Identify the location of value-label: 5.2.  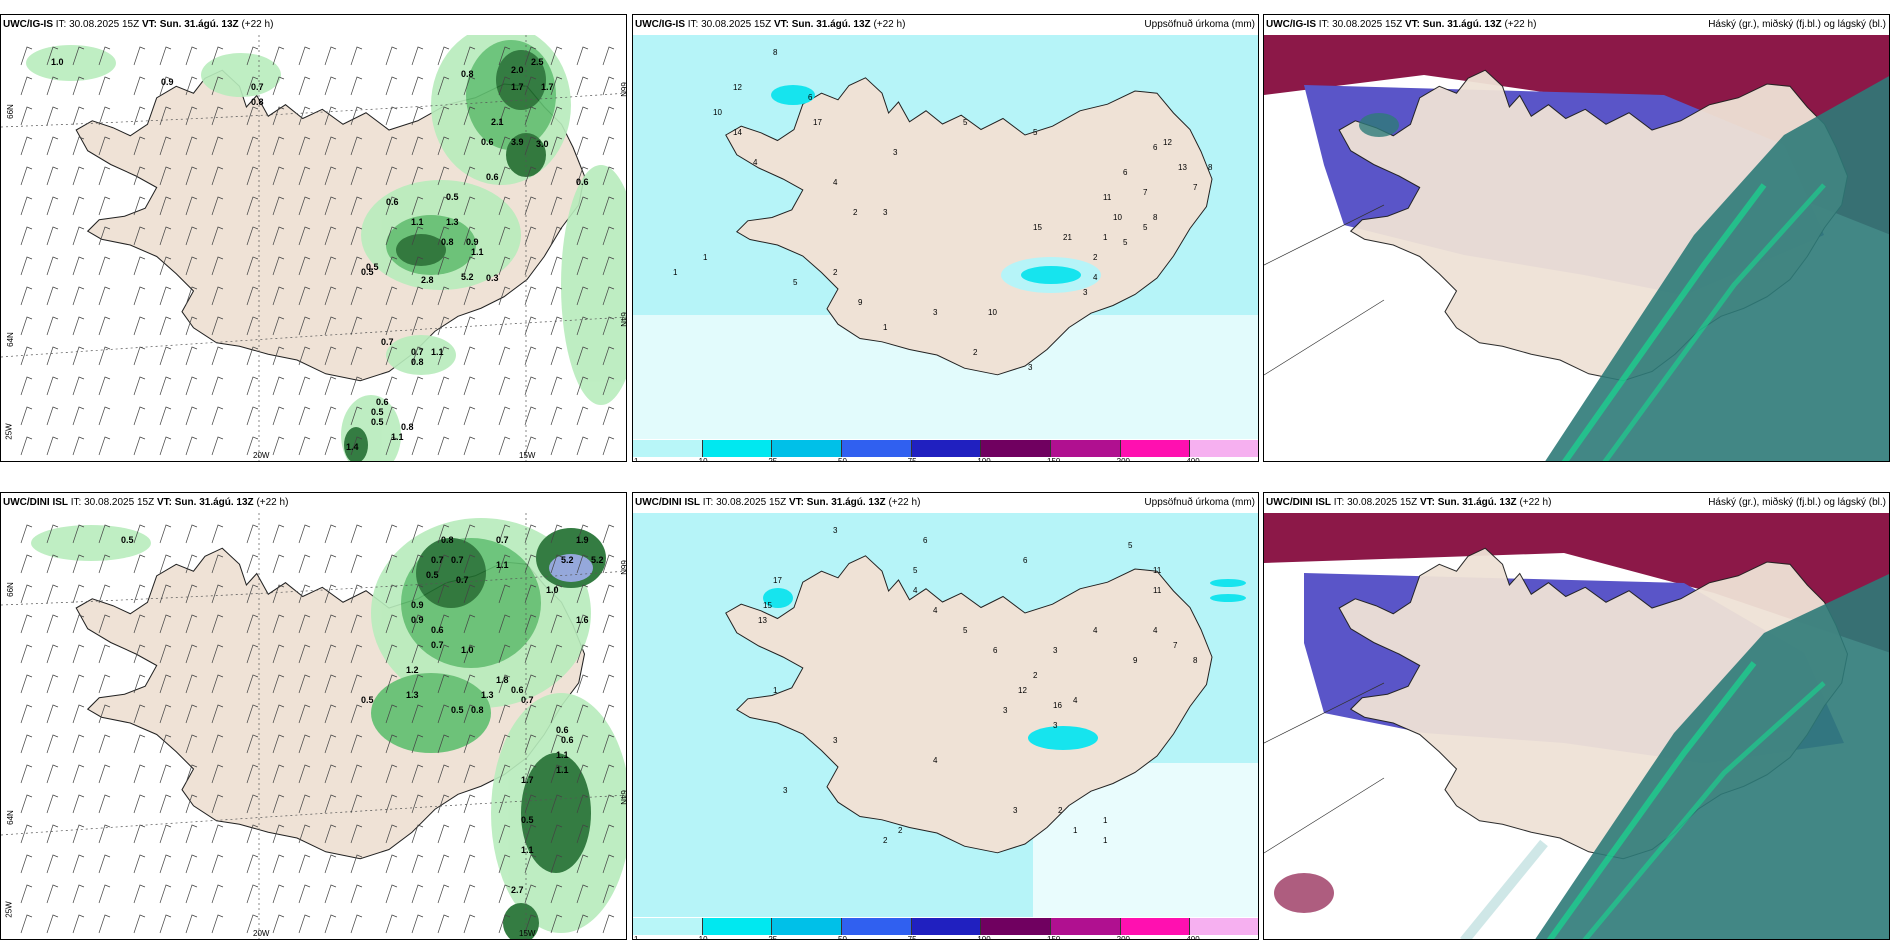
(597, 560).